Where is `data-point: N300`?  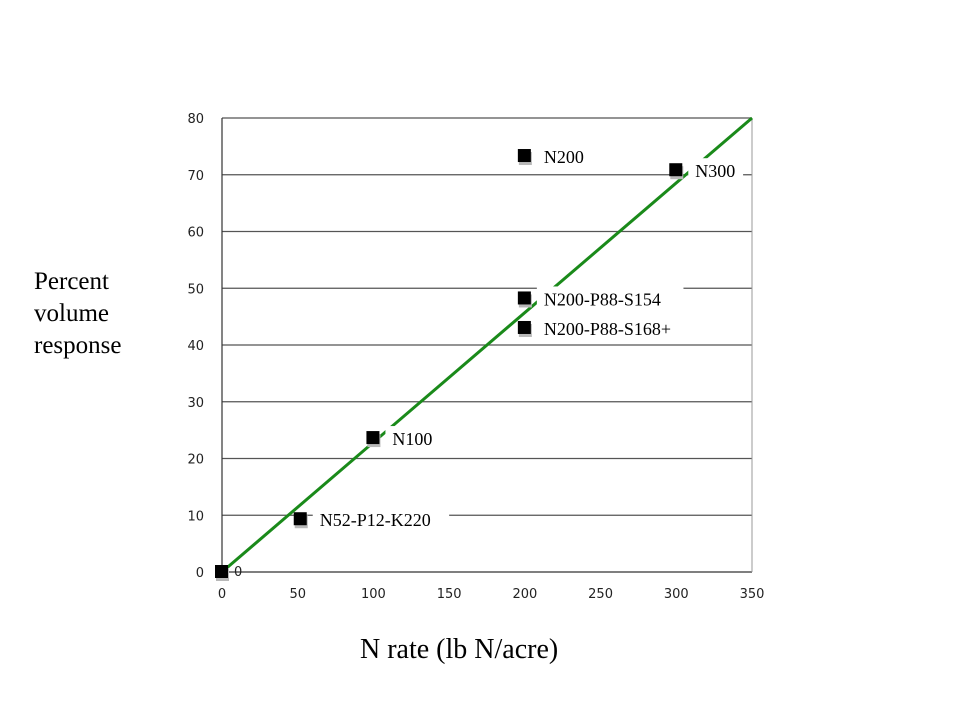 data-point: N300 is located at coordinates (706, 170).